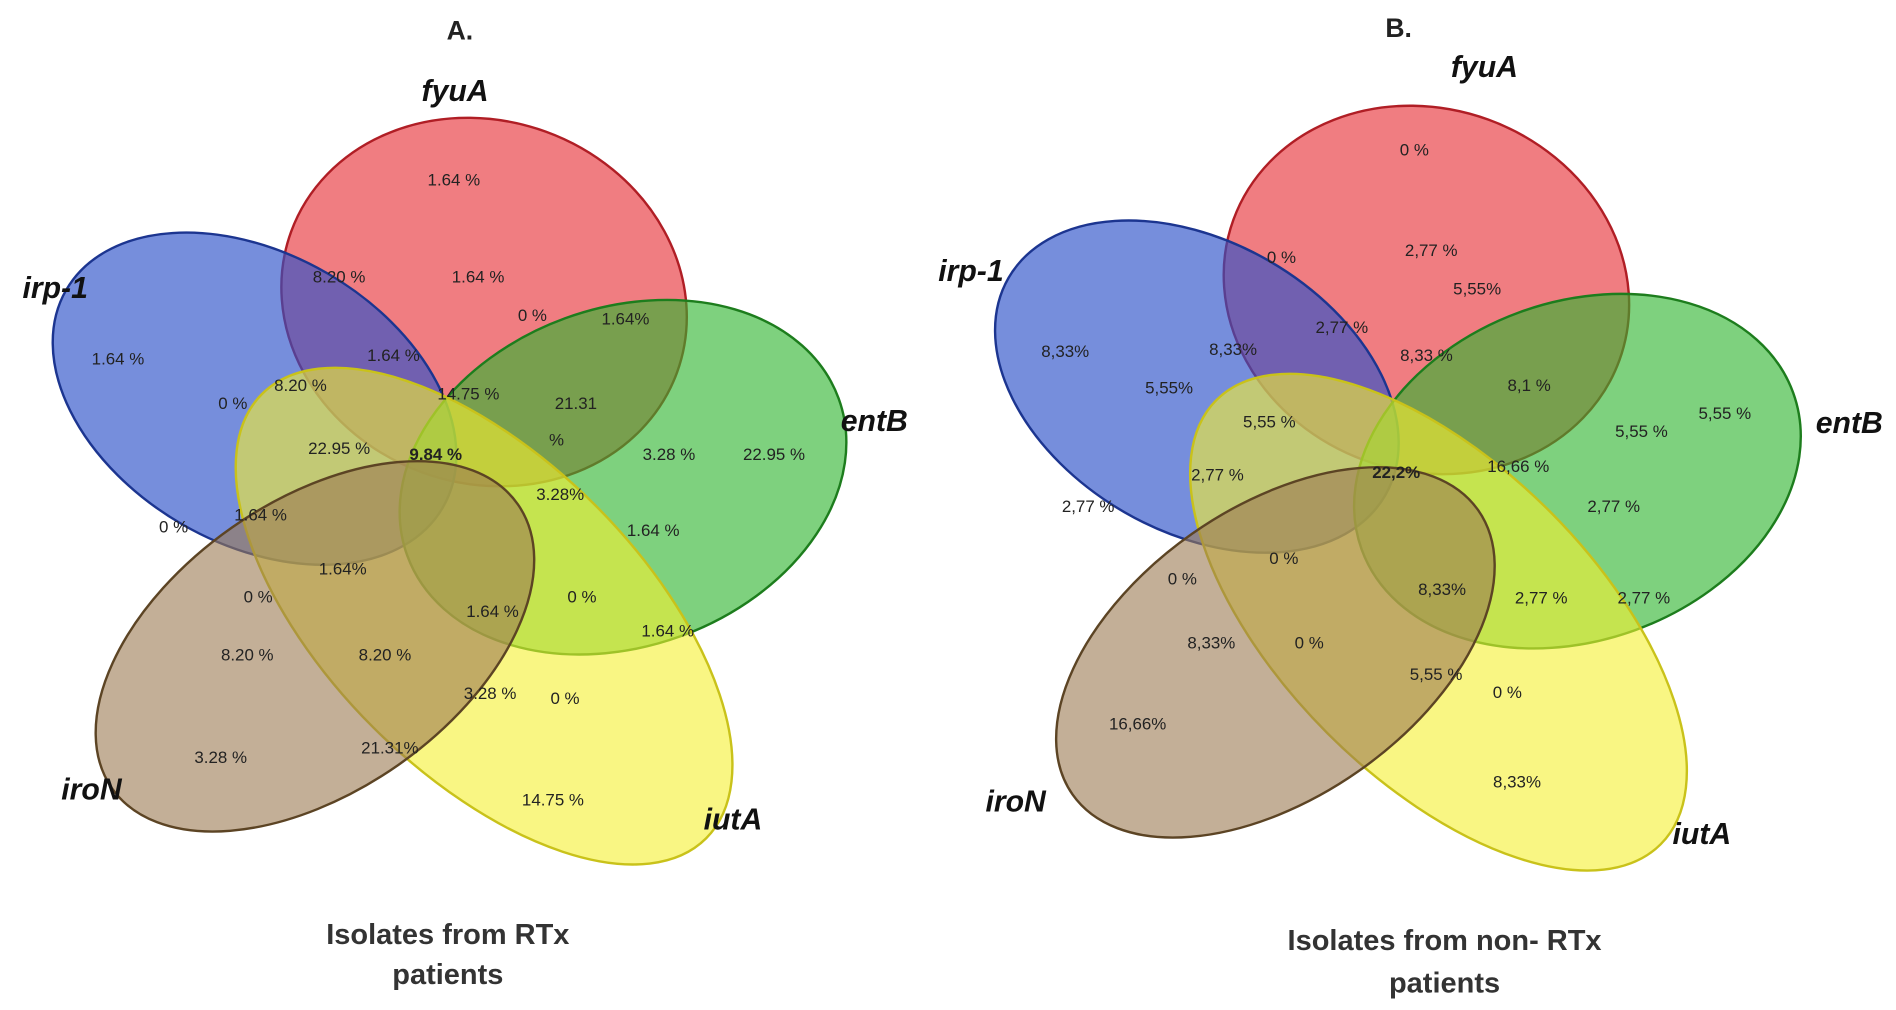 The image size is (1896, 1010). What do you see at coordinates (1518, 466) in the screenshot?
I see `region-label: 16,66 %` at bounding box center [1518, 466].